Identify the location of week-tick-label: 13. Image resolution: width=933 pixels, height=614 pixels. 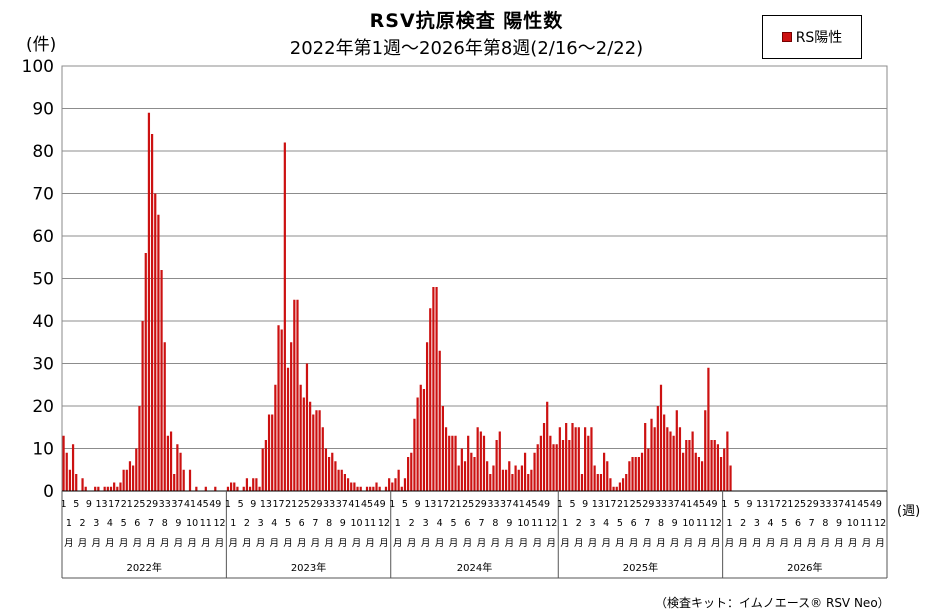
(101, 504).